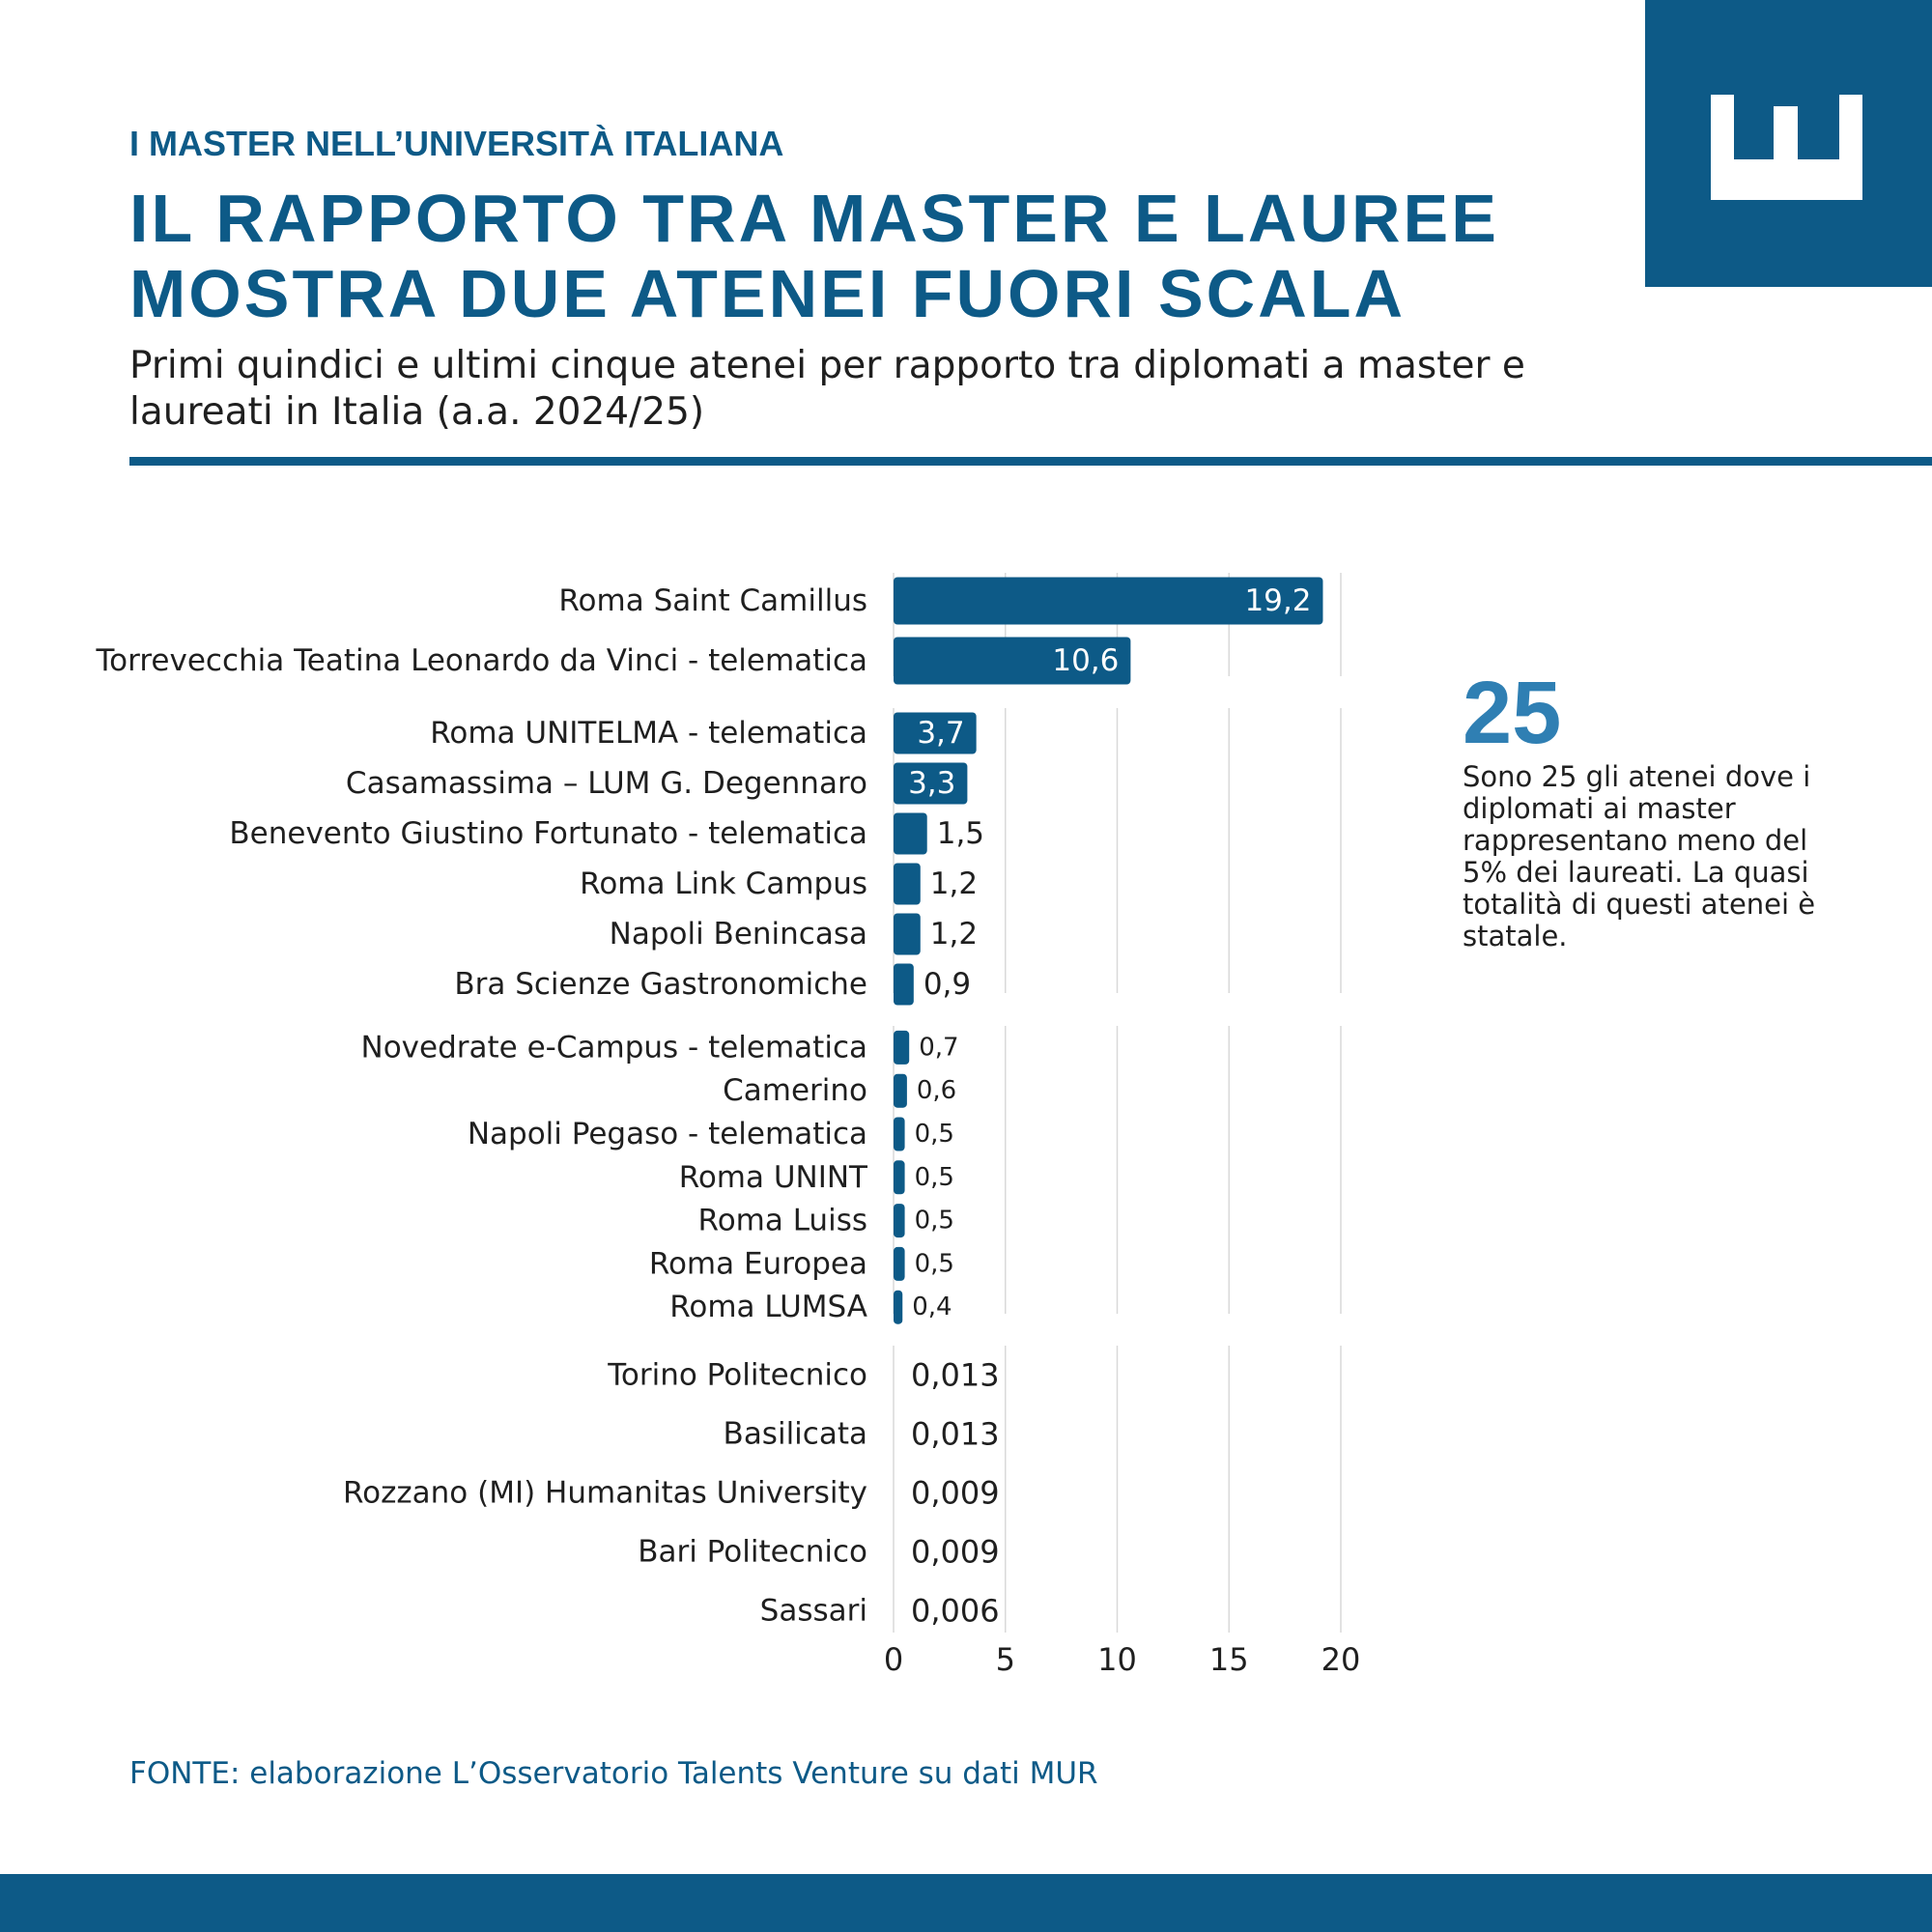 This screenshot has height=1932, width=1932. I want to click on x-tick-label: 5, so click(1005, 1659).